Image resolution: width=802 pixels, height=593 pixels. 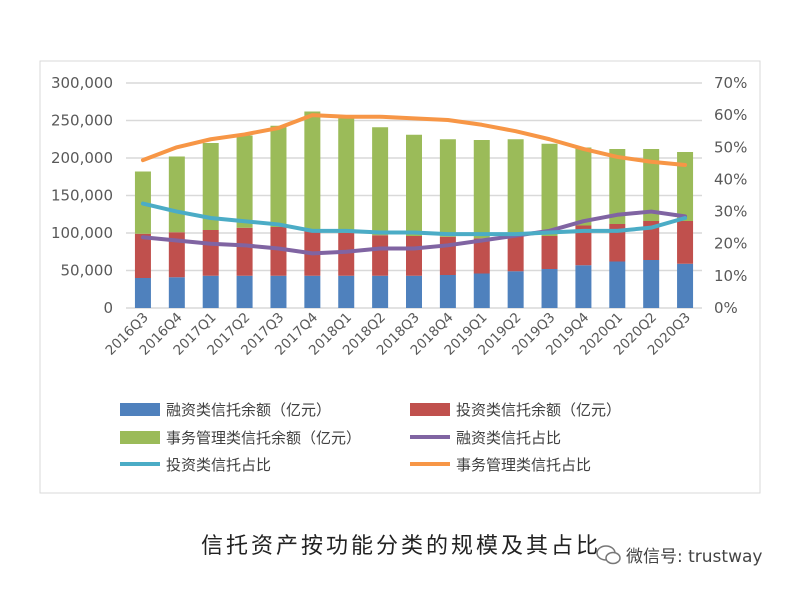 I want to click on y-left-tick: 0, so click(x=108, y=308).